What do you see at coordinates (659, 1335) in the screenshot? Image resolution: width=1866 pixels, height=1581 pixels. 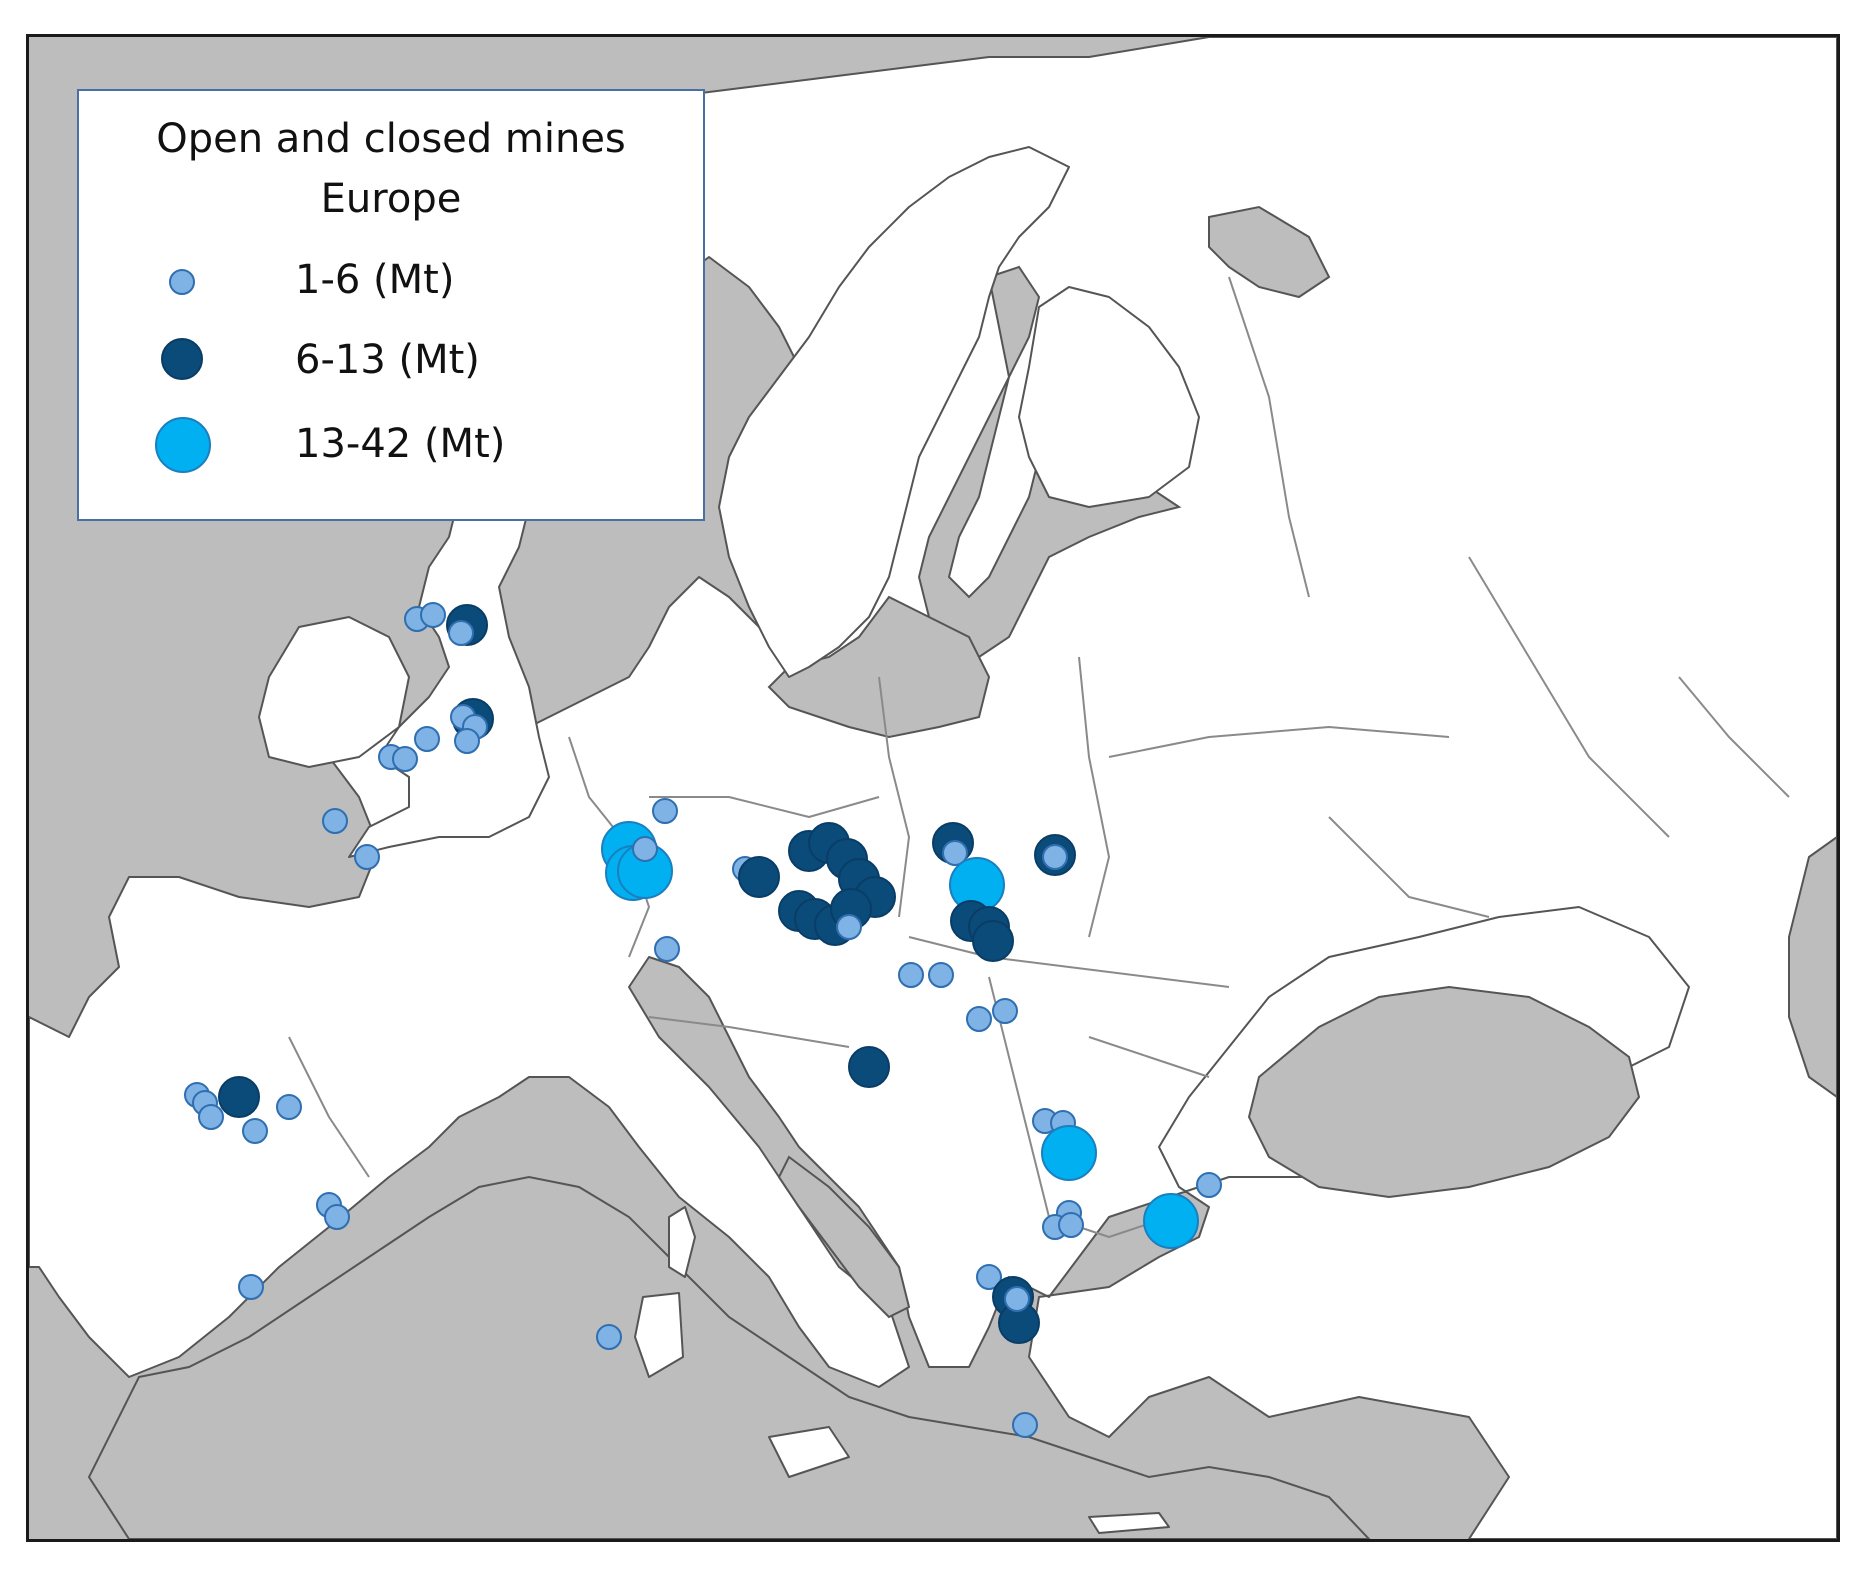 I see `land-sardinia` at bounding box center [659, 1335].